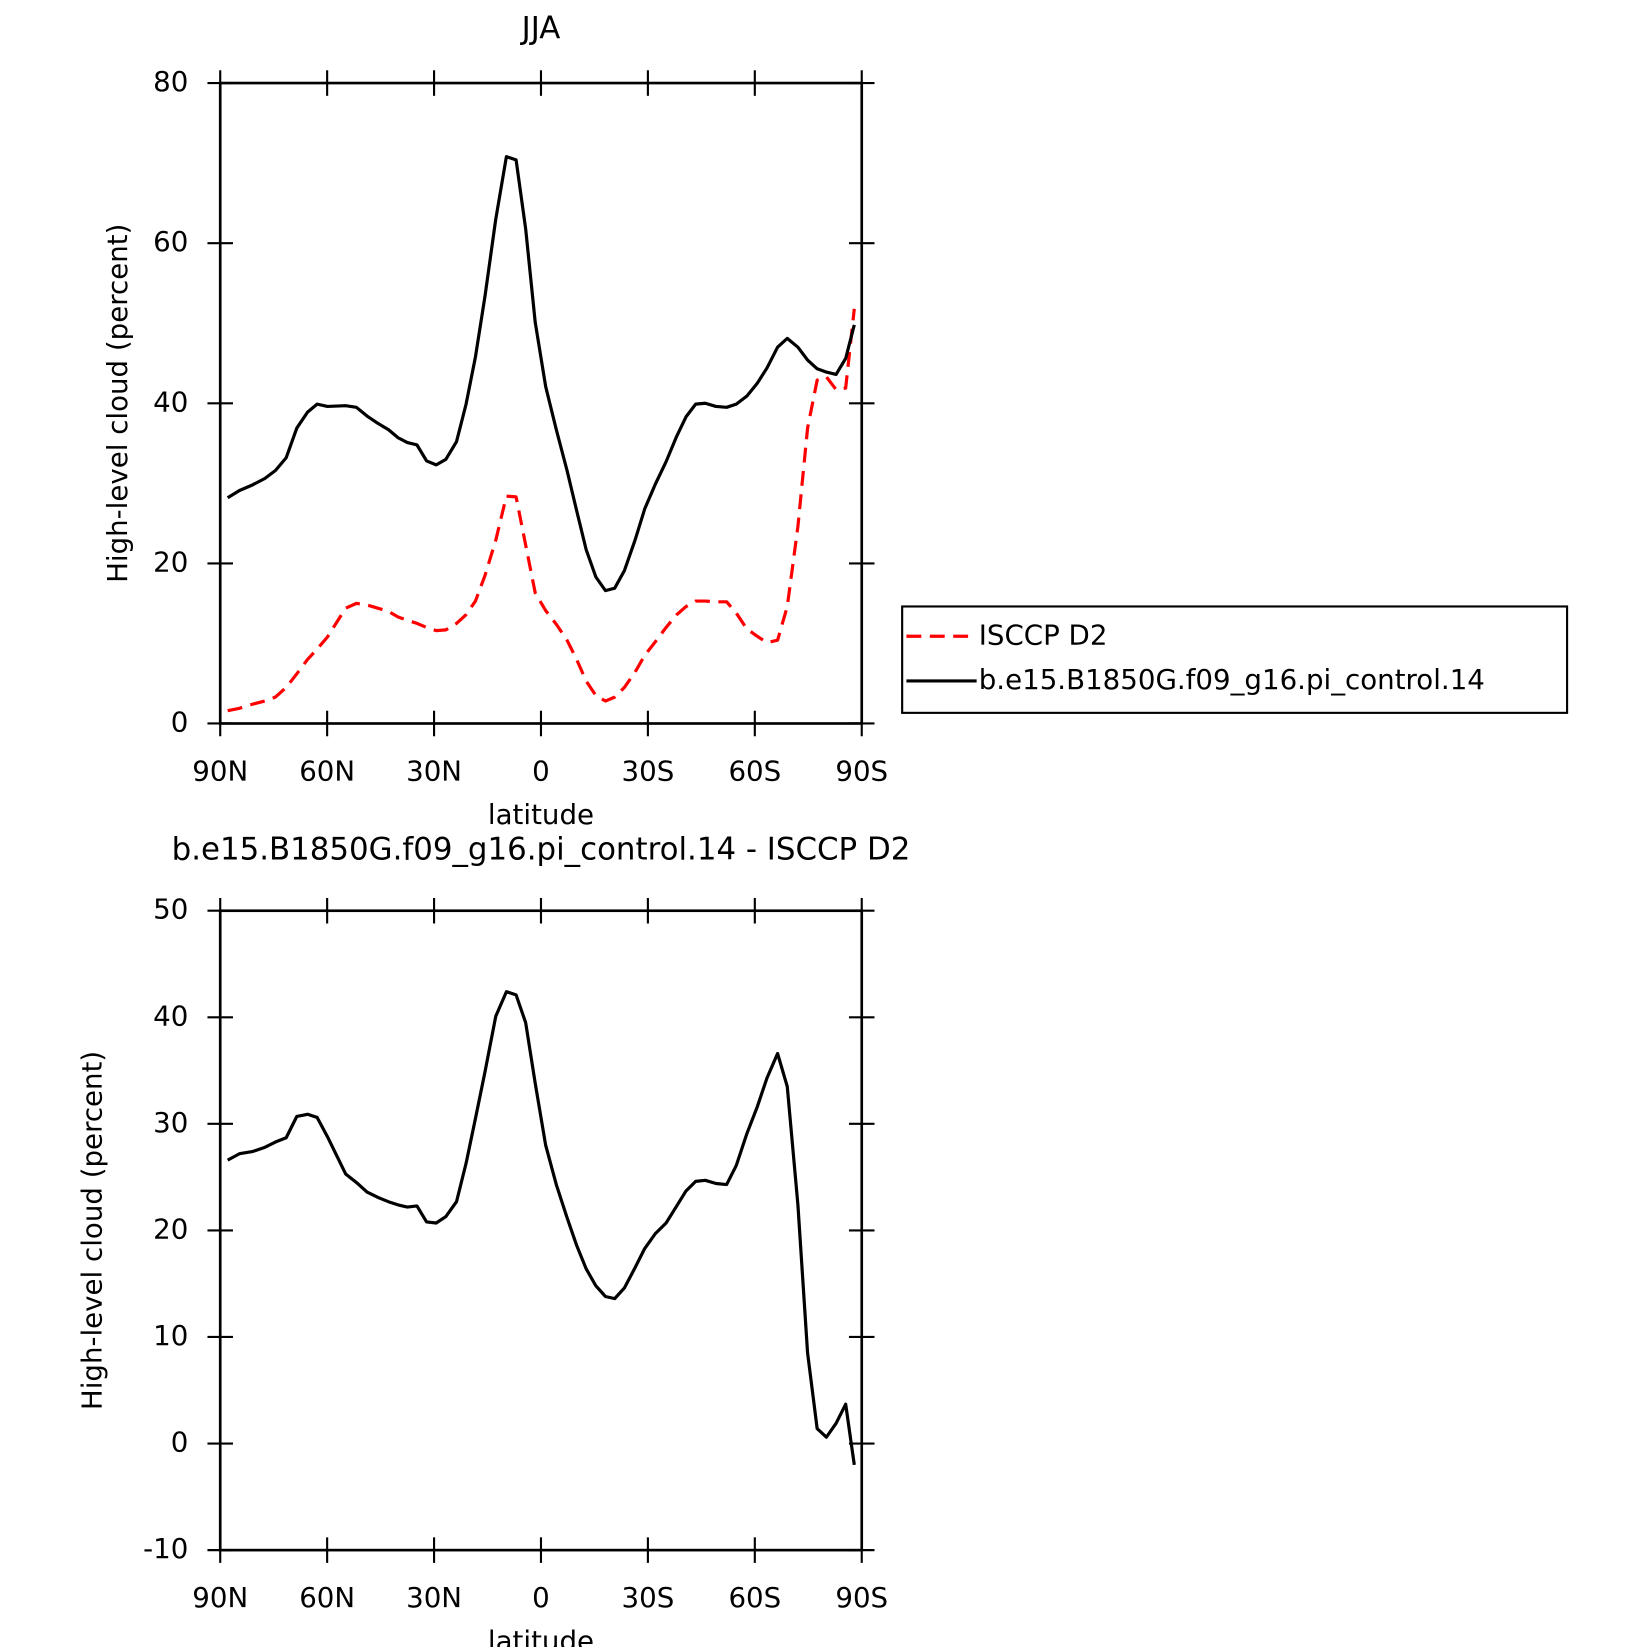  What do you see at coordinates (170, 81) in the screenshot?
I see `y-tick-label: 80` at bounding box center [170, 81].